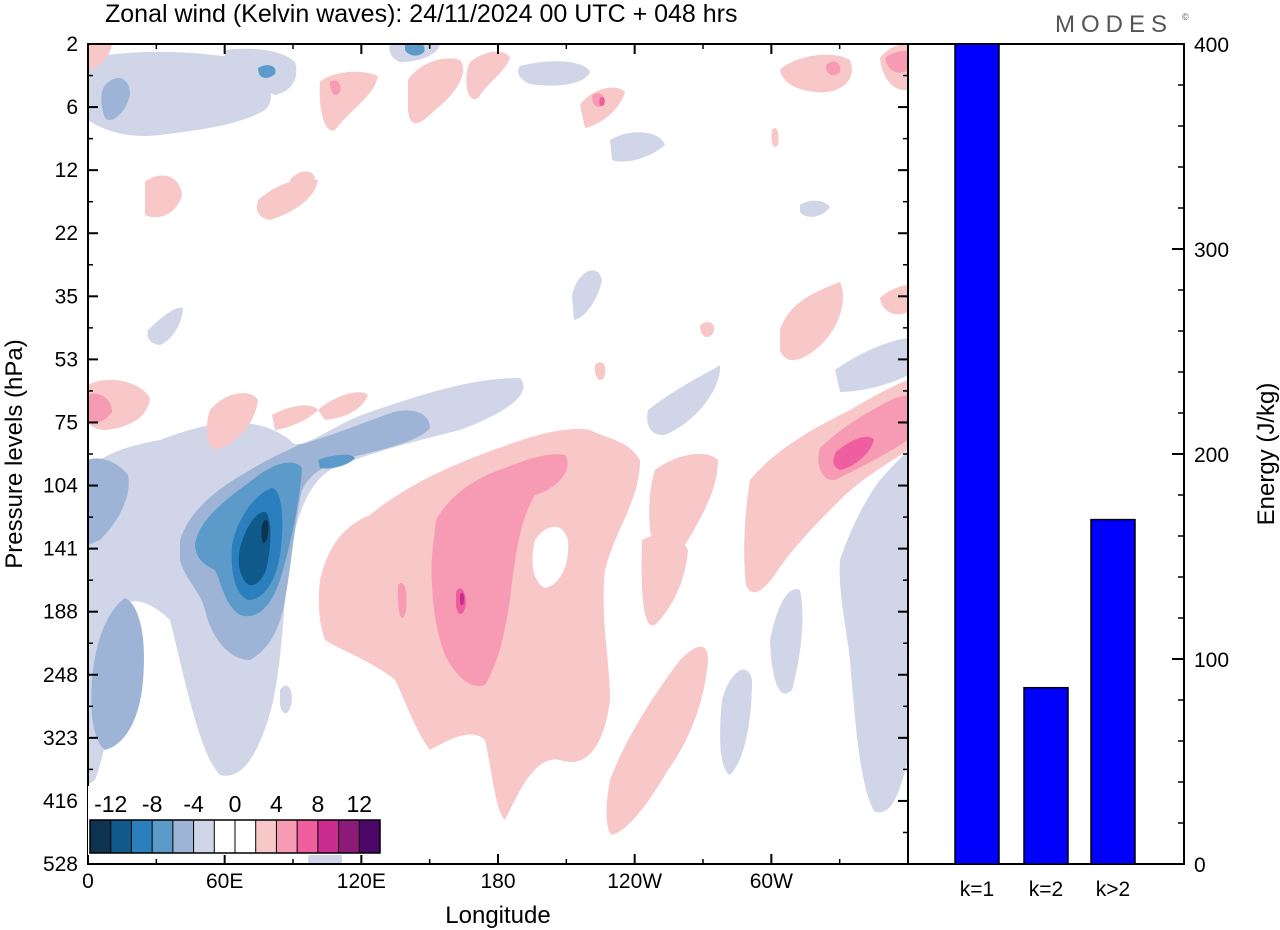  What do you see at coordinates (60, 864) in the screenshot?
I see `y-tick-label: 528` at bounding box center [60, 864].